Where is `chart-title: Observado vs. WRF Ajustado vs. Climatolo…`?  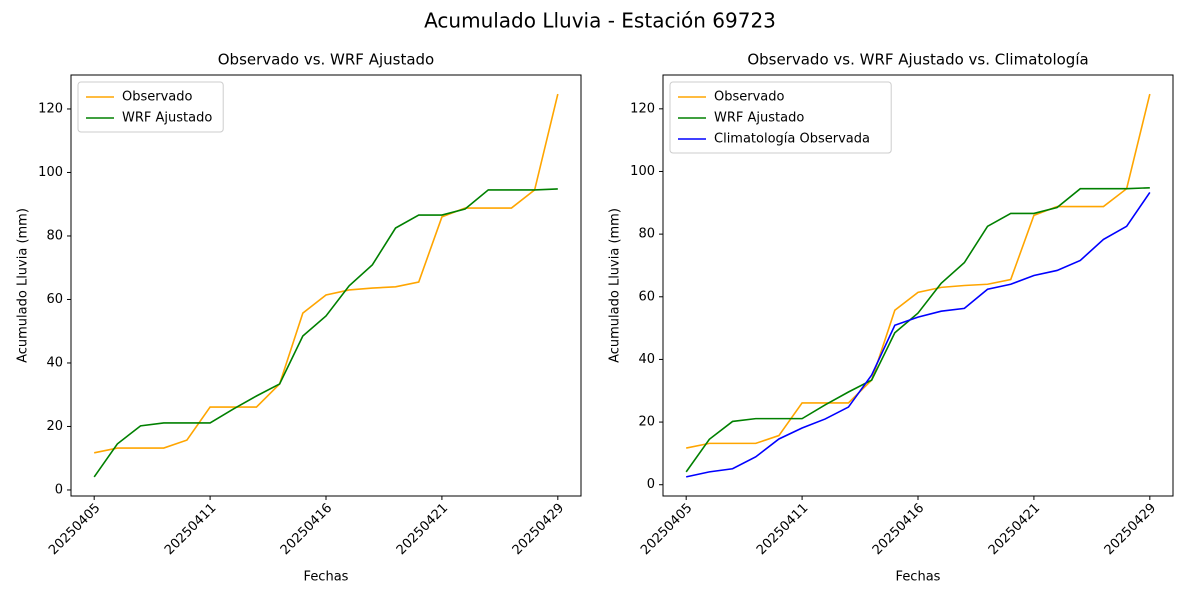 chart-title: Observado vs. WRF Ajustado vs. Climatolo… is located at coordinates (917, 60).